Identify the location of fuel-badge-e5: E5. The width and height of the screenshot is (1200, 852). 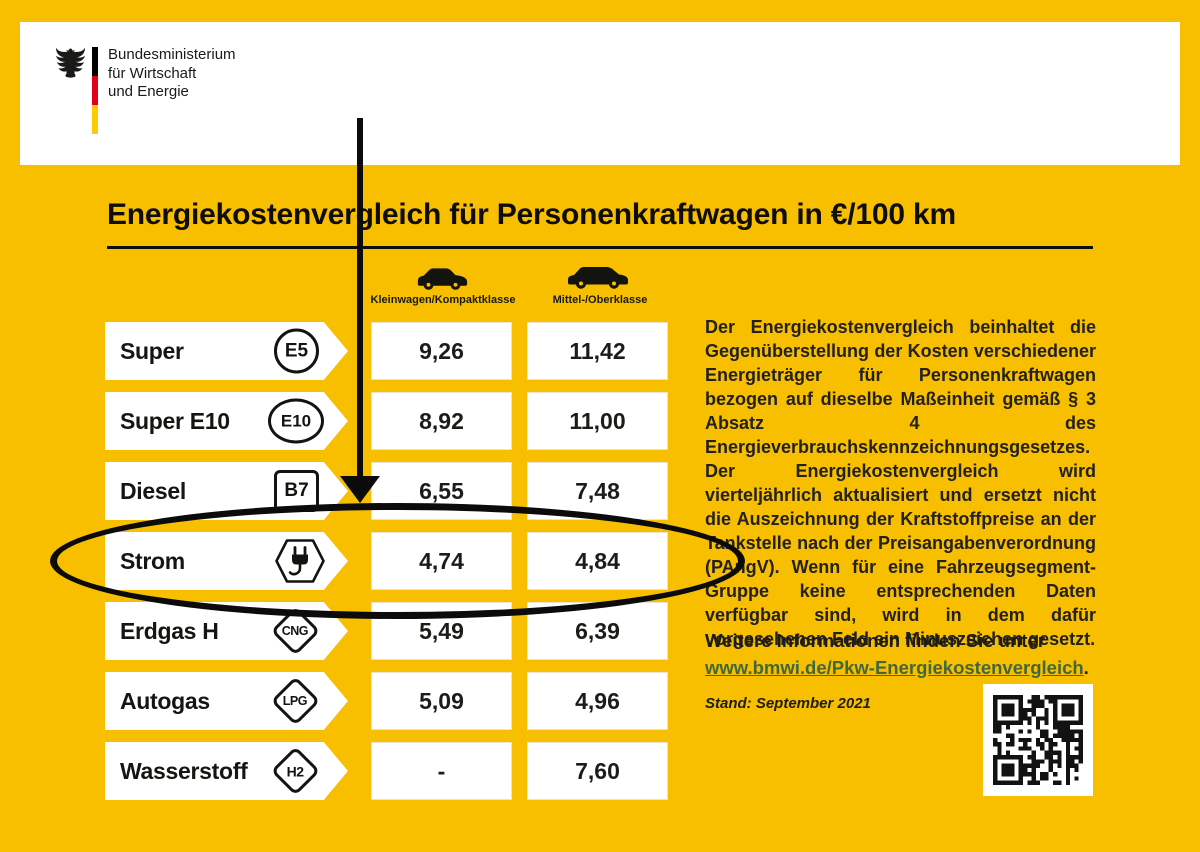
(296, 351).